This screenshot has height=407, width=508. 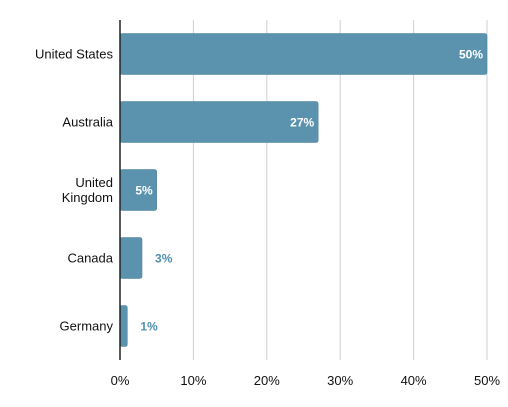 What do you see at coordinates (267, 380) in the screenshot?
I see `x-tick-label: 20%` at bounding box center [267, 380].